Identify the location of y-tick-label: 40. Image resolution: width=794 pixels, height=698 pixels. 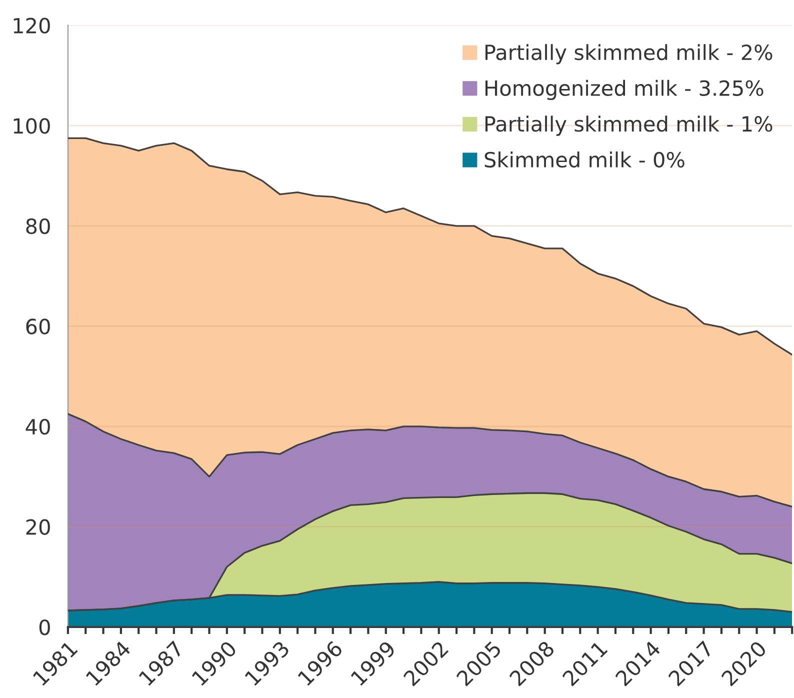
(38, 426).